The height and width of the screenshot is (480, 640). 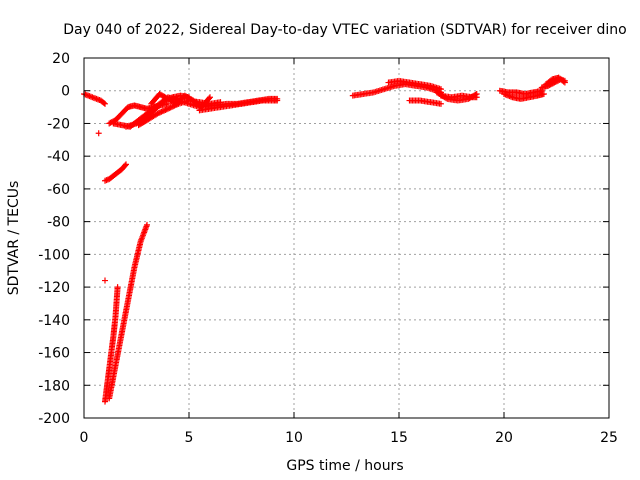 What do you see at coordinates (65, 92) in the screenshot?
I see `y-tick-label: 0` at bounding box center [65, 92].